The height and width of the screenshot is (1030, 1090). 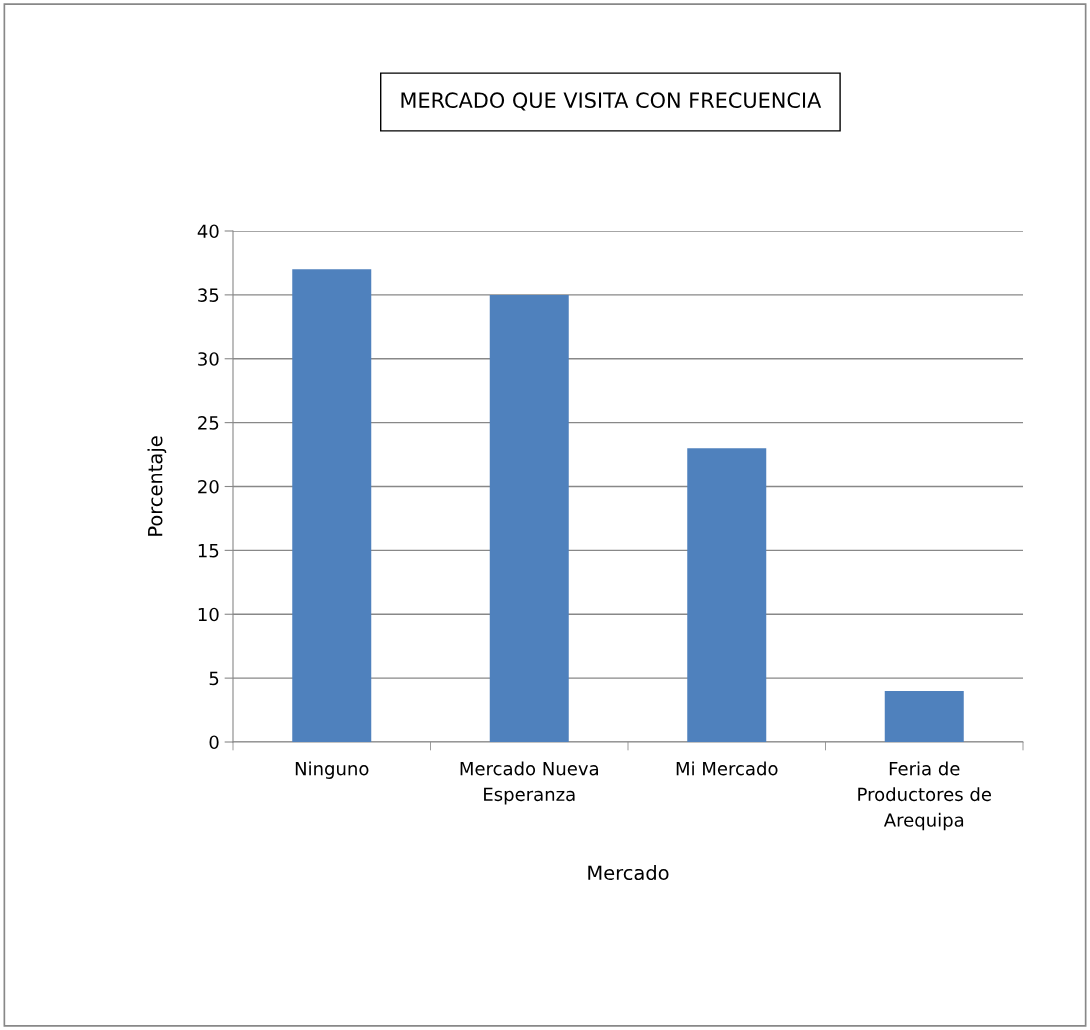 I want to click on y-tick-label: 20, so click(x=208, y=486).